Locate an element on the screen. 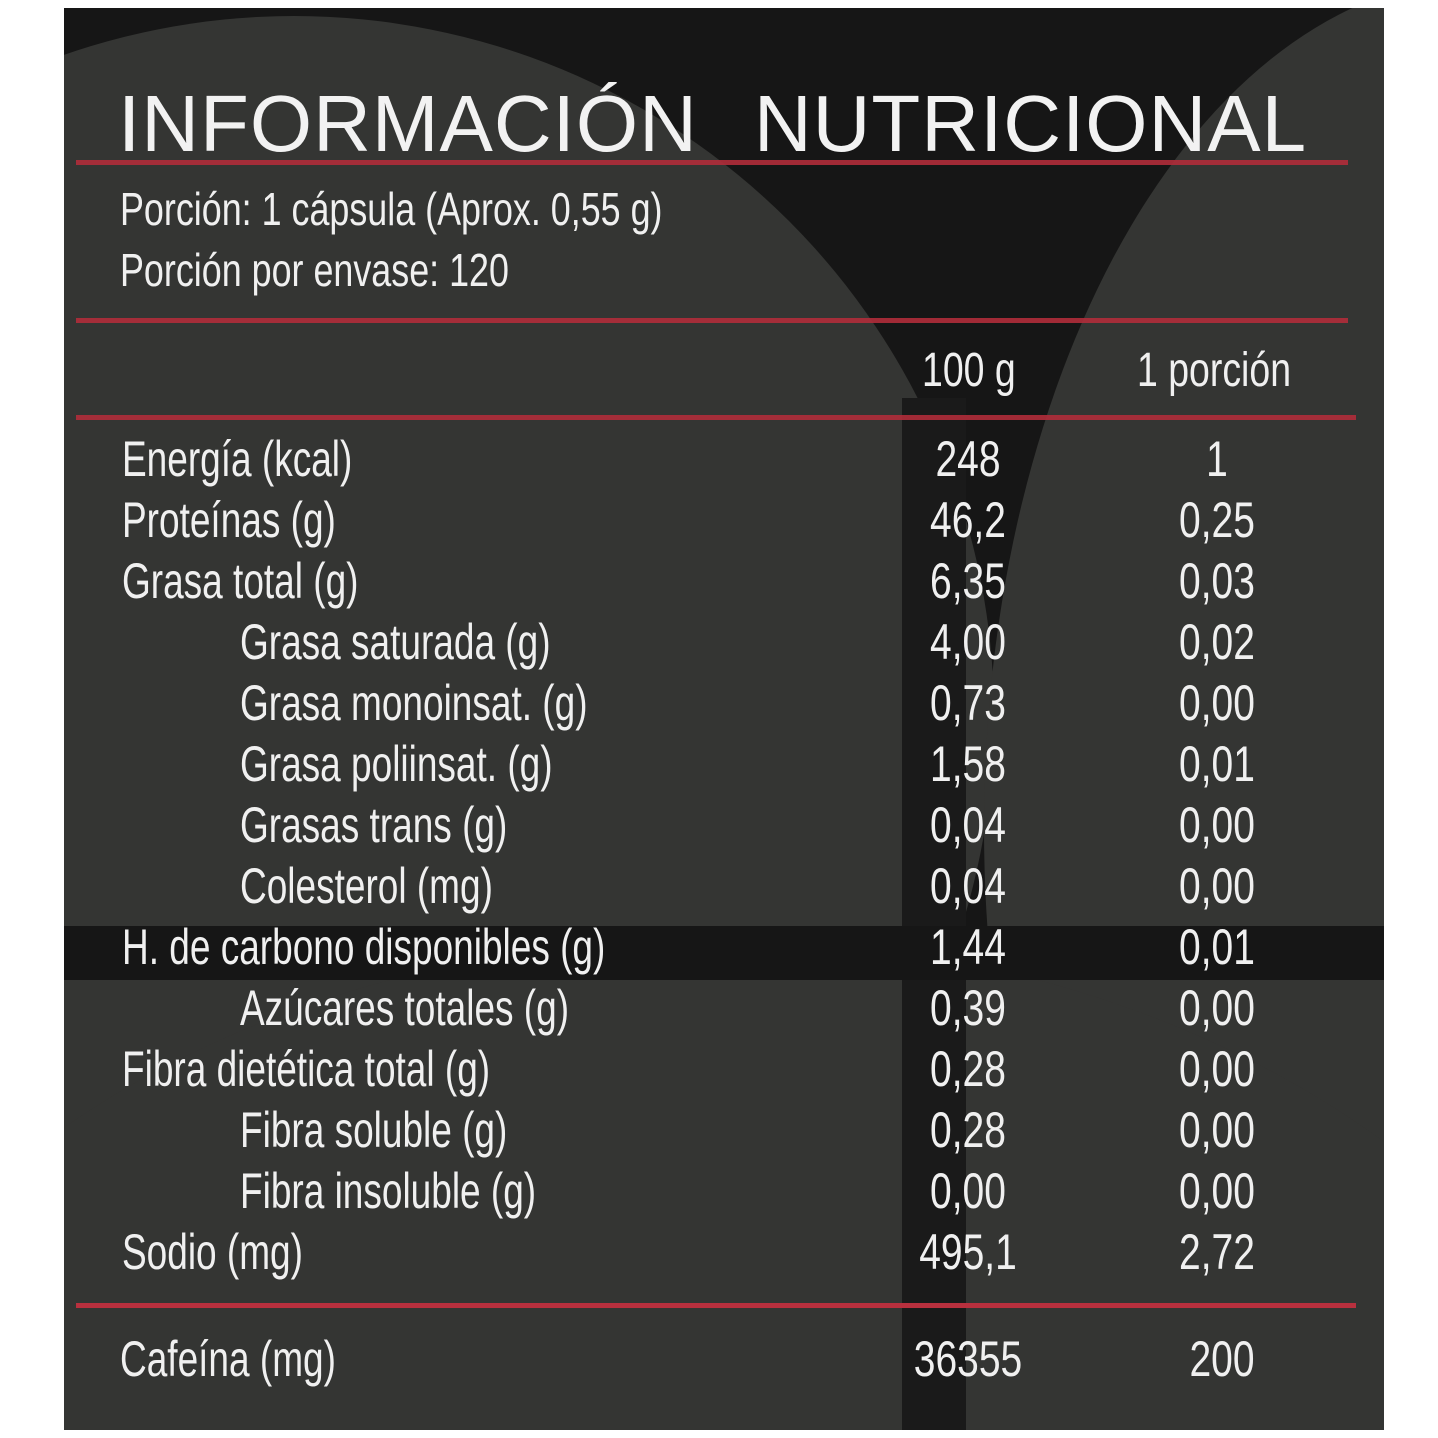  value-per-serving: 1 is located at coordinates (1217, 459).